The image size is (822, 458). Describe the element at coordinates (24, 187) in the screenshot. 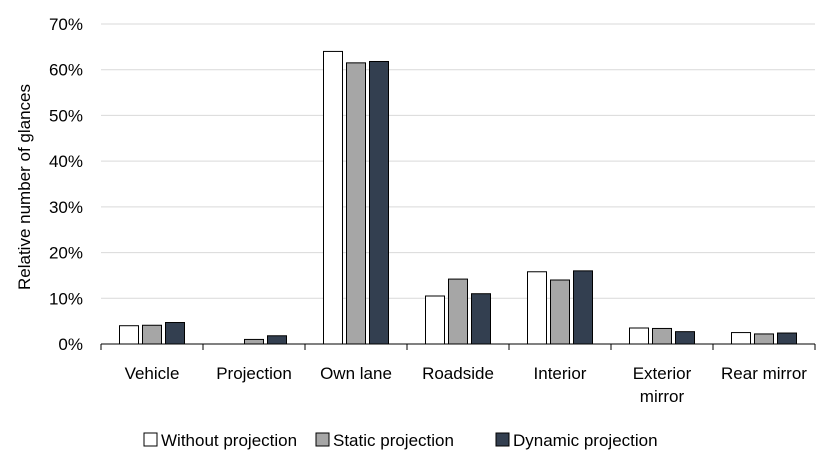

I see `y-axis-label: Relative number of glances` at that location.